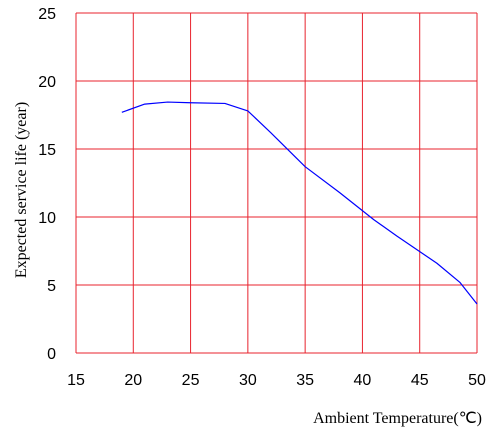 This screenshot has height=433, width=489. I want to click on x-tick-label-3: 30, so click(248, 380).